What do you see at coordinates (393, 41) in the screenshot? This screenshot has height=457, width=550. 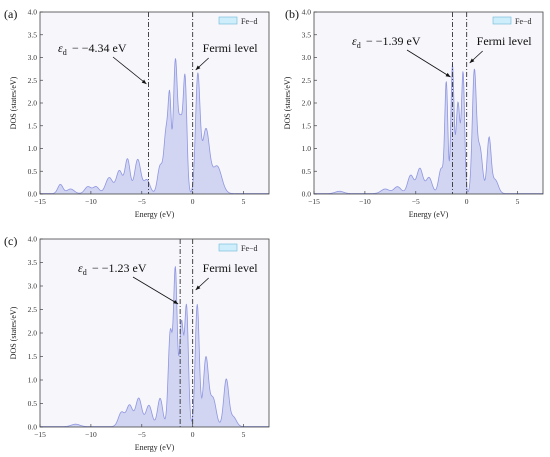 I see `d-band-center-label: − −1.39 eV` at bounding box center [393, 41].